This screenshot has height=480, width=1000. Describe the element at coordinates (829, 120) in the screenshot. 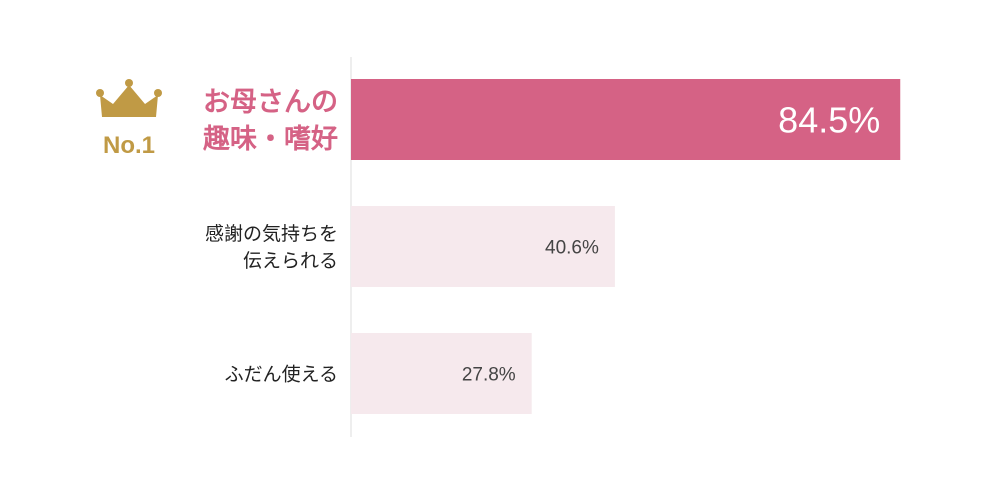

I see `bar-value-label-1: 84.5%` at that location.